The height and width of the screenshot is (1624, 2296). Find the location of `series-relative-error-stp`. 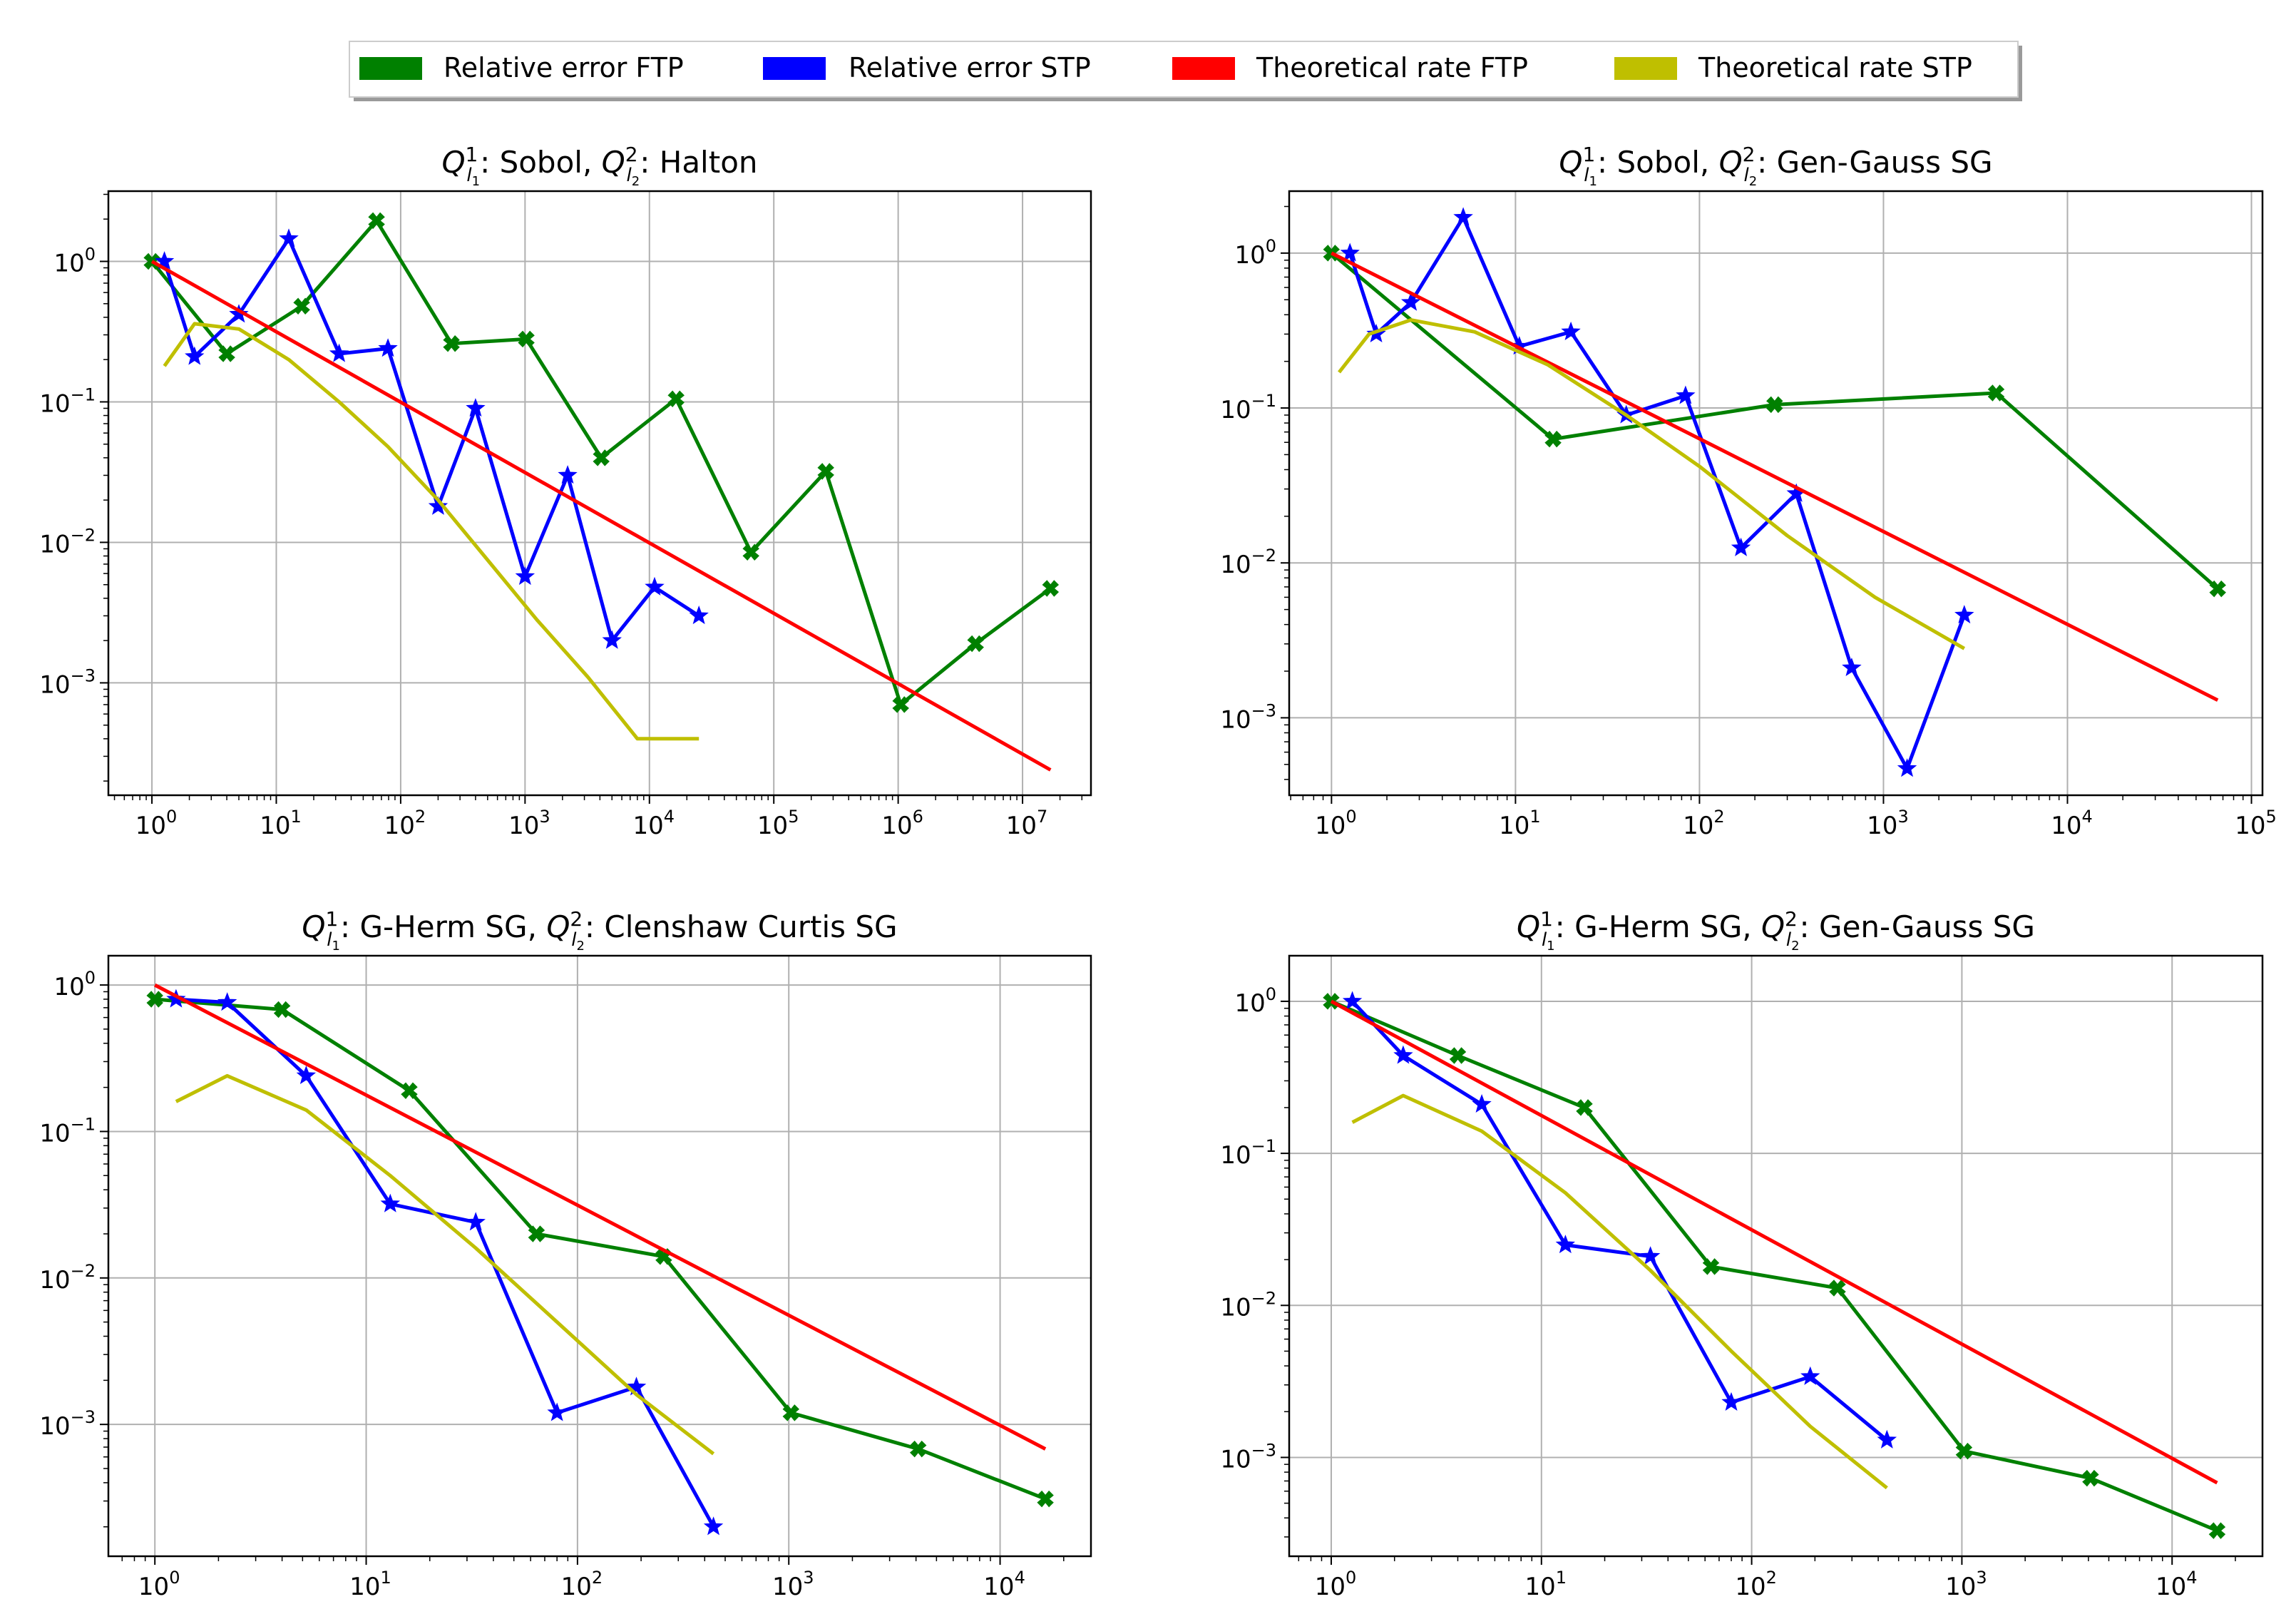

series-relative-error-stp is located at coordinates (431, 438).